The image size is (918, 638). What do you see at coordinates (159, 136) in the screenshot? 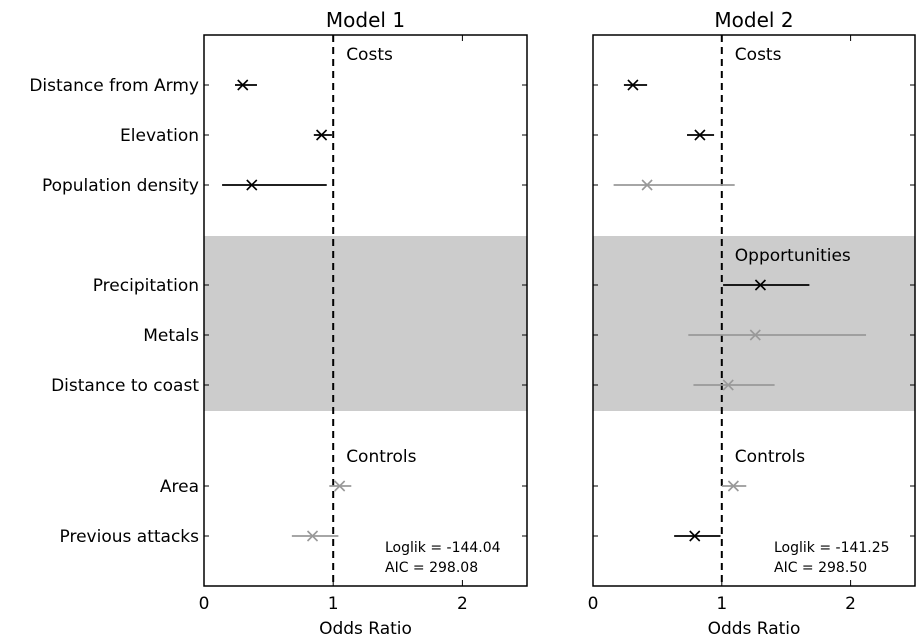
I see `y-axis-variable-label: Elevation` at bounding box center [159, 136].